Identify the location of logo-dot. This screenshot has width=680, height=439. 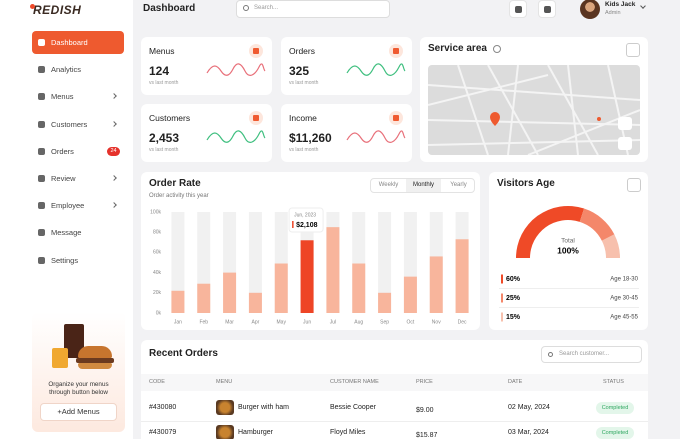
(32, 6).